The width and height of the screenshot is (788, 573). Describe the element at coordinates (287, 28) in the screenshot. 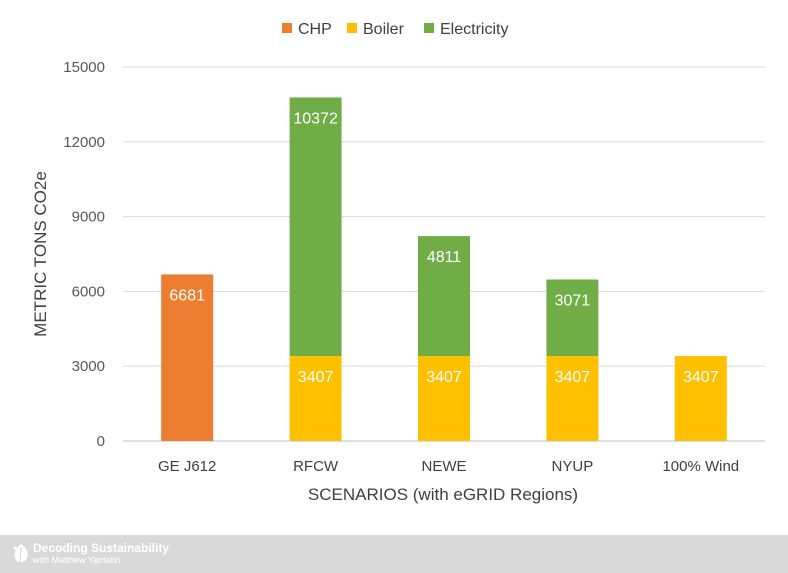

I see `legend-swatch-chp` at that location.